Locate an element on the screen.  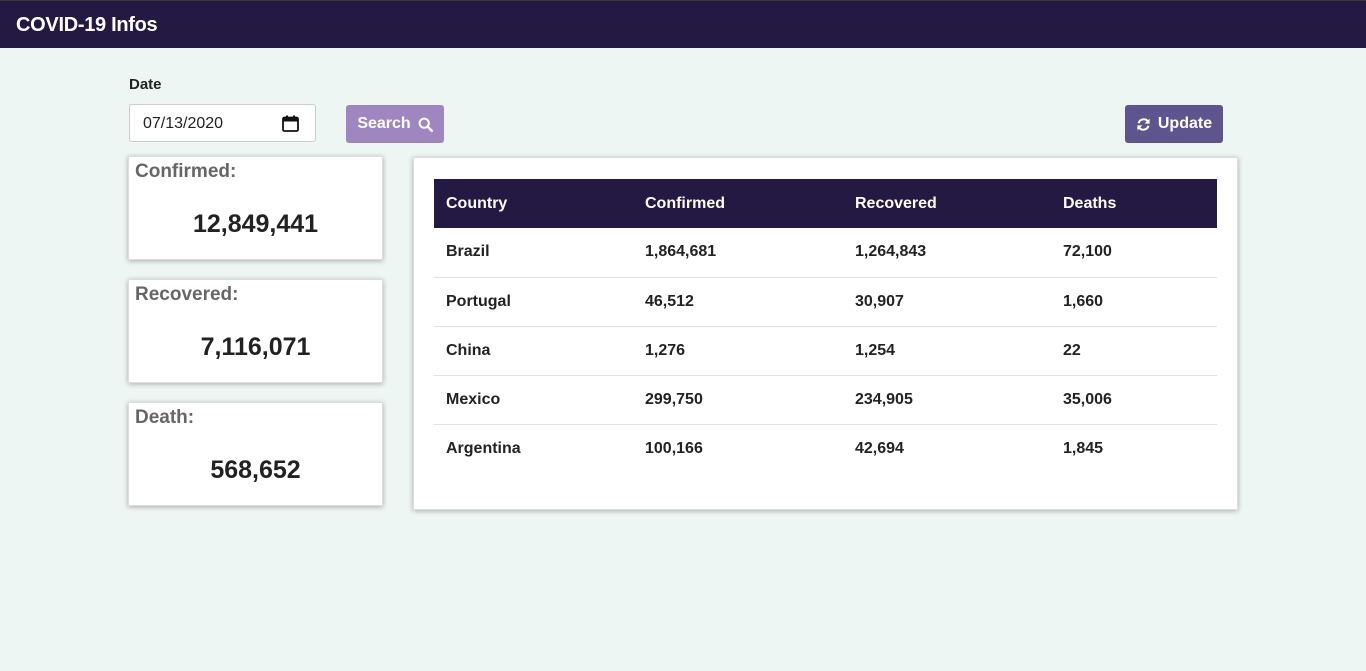
cell-deaths: 72,100 is located at coordinates (1134, 253).